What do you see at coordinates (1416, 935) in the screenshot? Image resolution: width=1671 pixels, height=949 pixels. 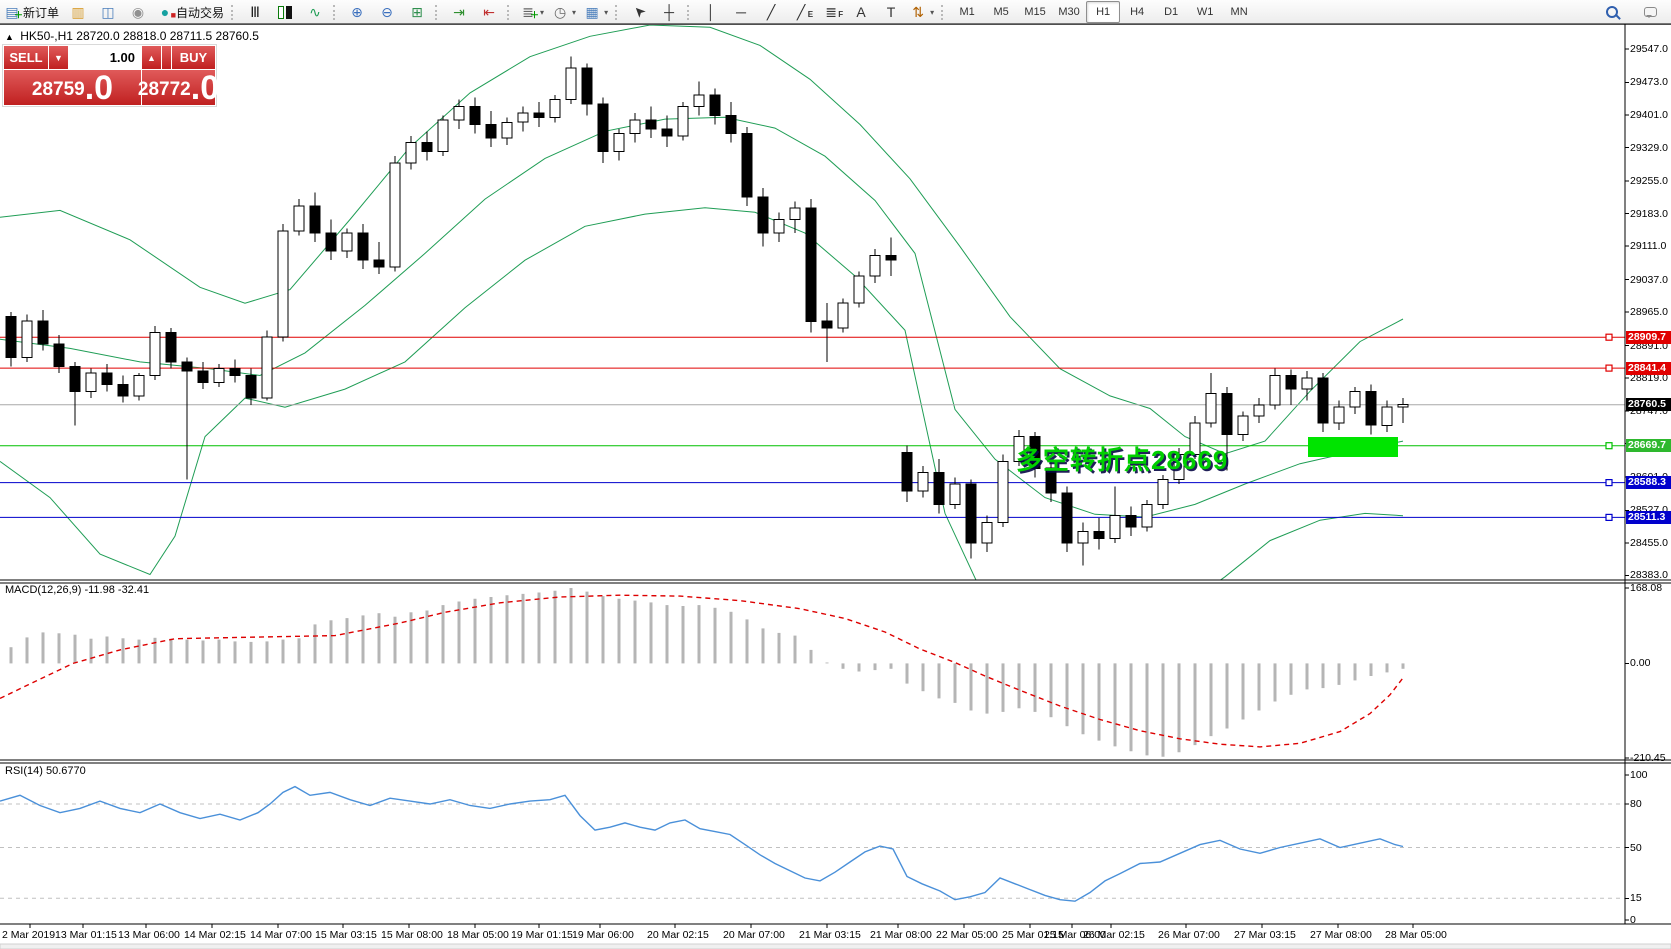 I see `time-axis-label: 28 Mar 05:00` at bounding box center [1416, 935].